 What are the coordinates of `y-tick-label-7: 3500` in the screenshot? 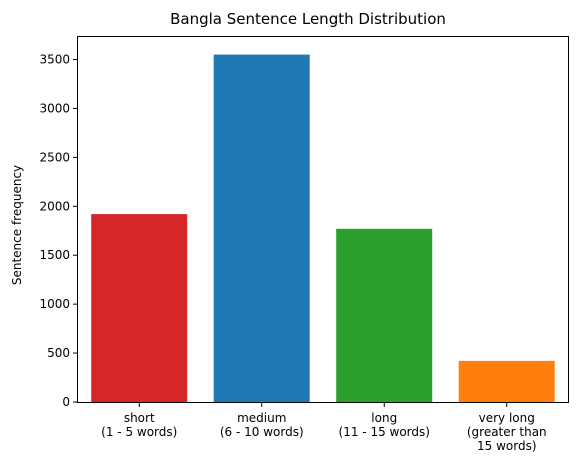 It's located at (54, 60).